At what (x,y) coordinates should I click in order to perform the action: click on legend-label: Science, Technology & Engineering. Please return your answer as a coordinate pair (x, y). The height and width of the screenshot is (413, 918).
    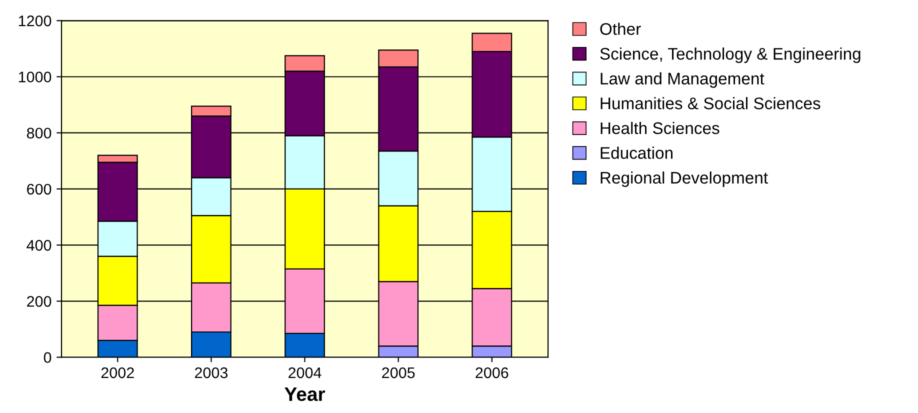
    Looking at the image, I should click on (730, 55).